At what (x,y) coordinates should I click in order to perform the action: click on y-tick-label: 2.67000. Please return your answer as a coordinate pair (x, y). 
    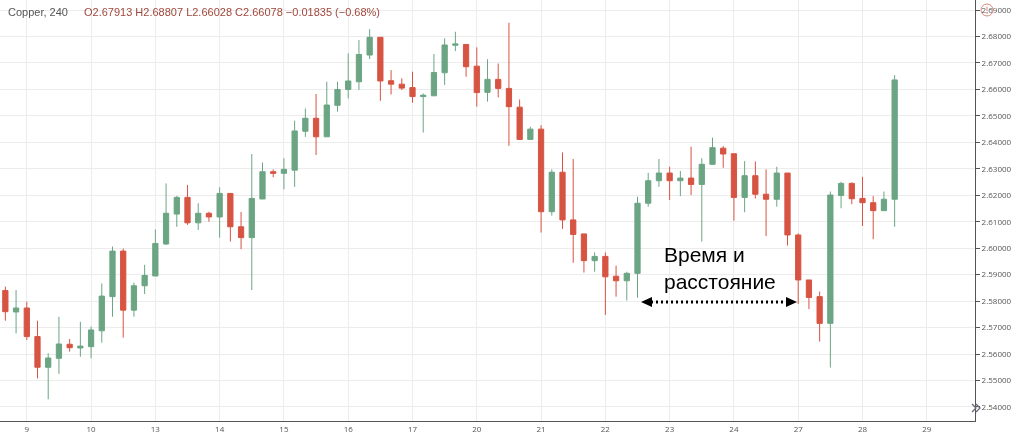
    Looking at the image, I should click on (996, 62).